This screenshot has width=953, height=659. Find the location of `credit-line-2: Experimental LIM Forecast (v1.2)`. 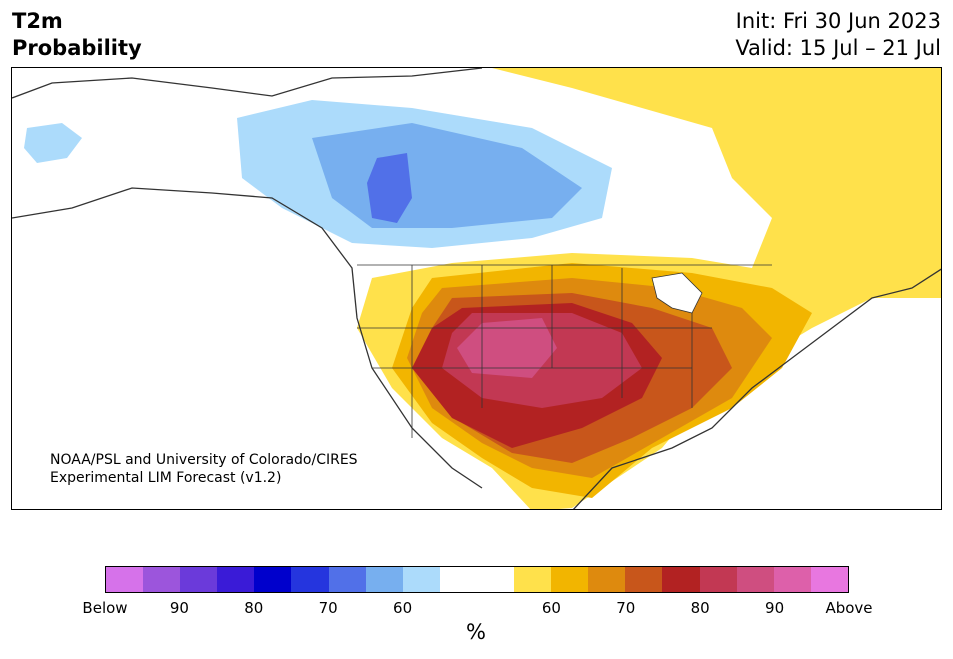

credit-line-2: Experimental LIM Forecast (v1.2) is located at coordinates (166, 478).